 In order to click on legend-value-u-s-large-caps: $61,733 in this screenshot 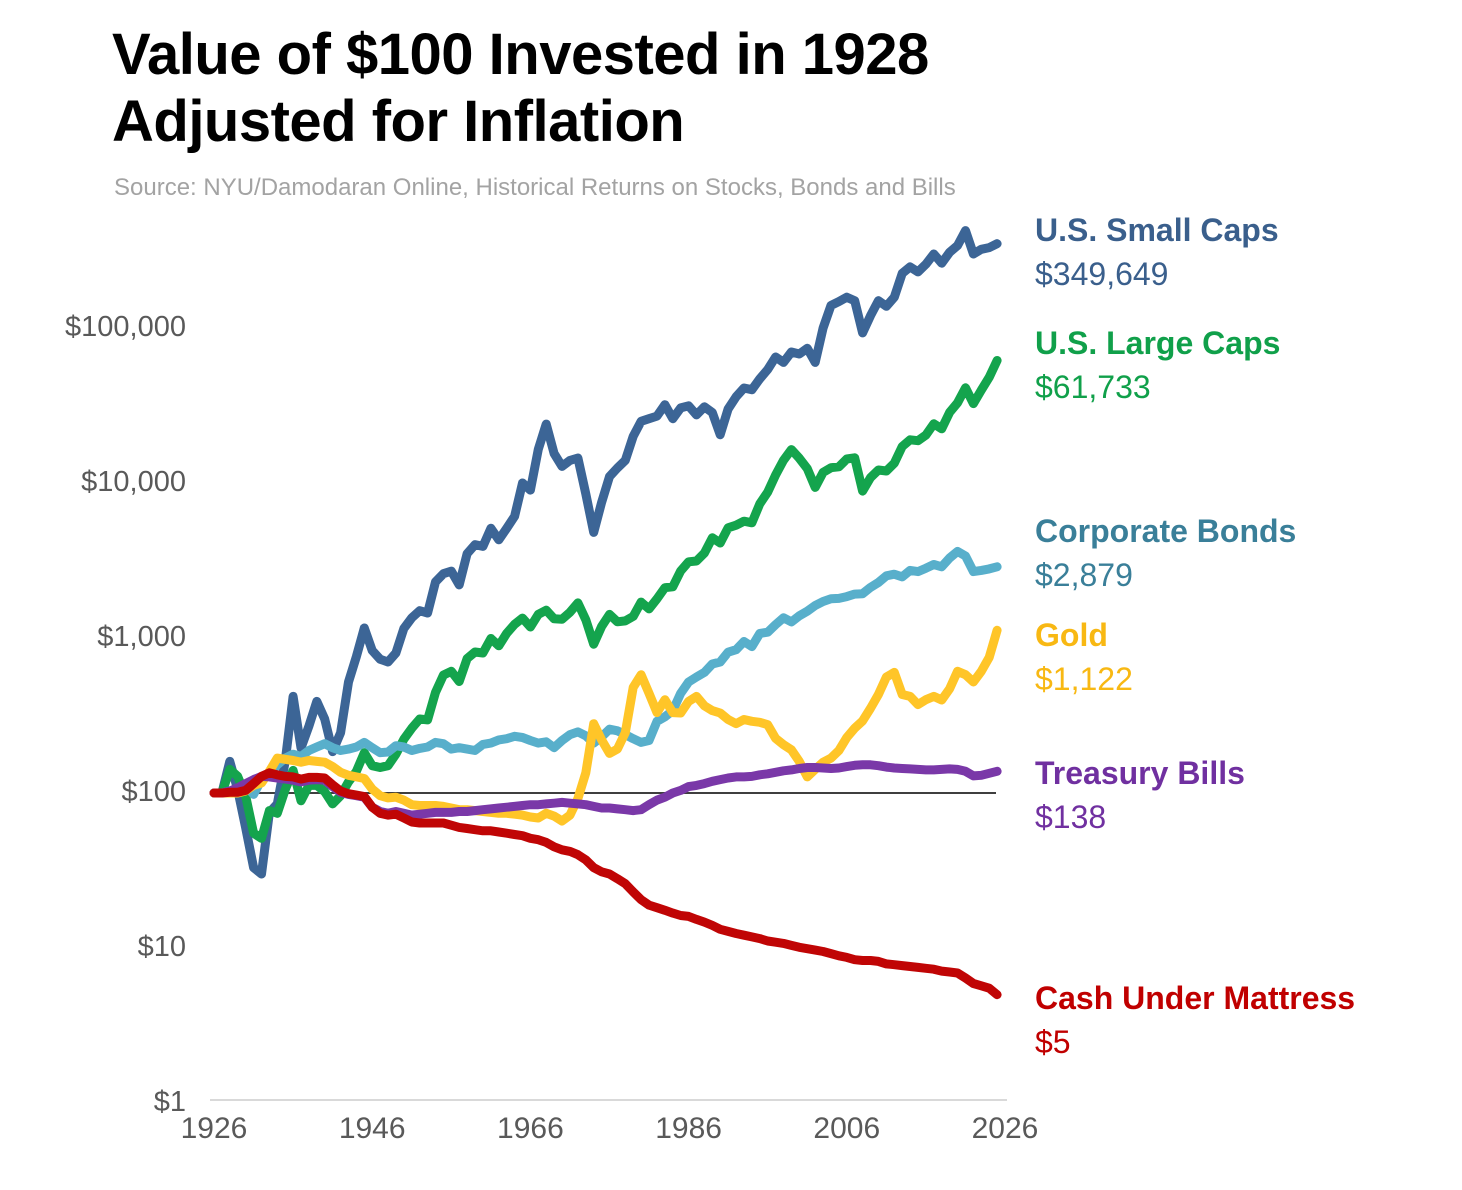, I will do `click(1093, 387)`.